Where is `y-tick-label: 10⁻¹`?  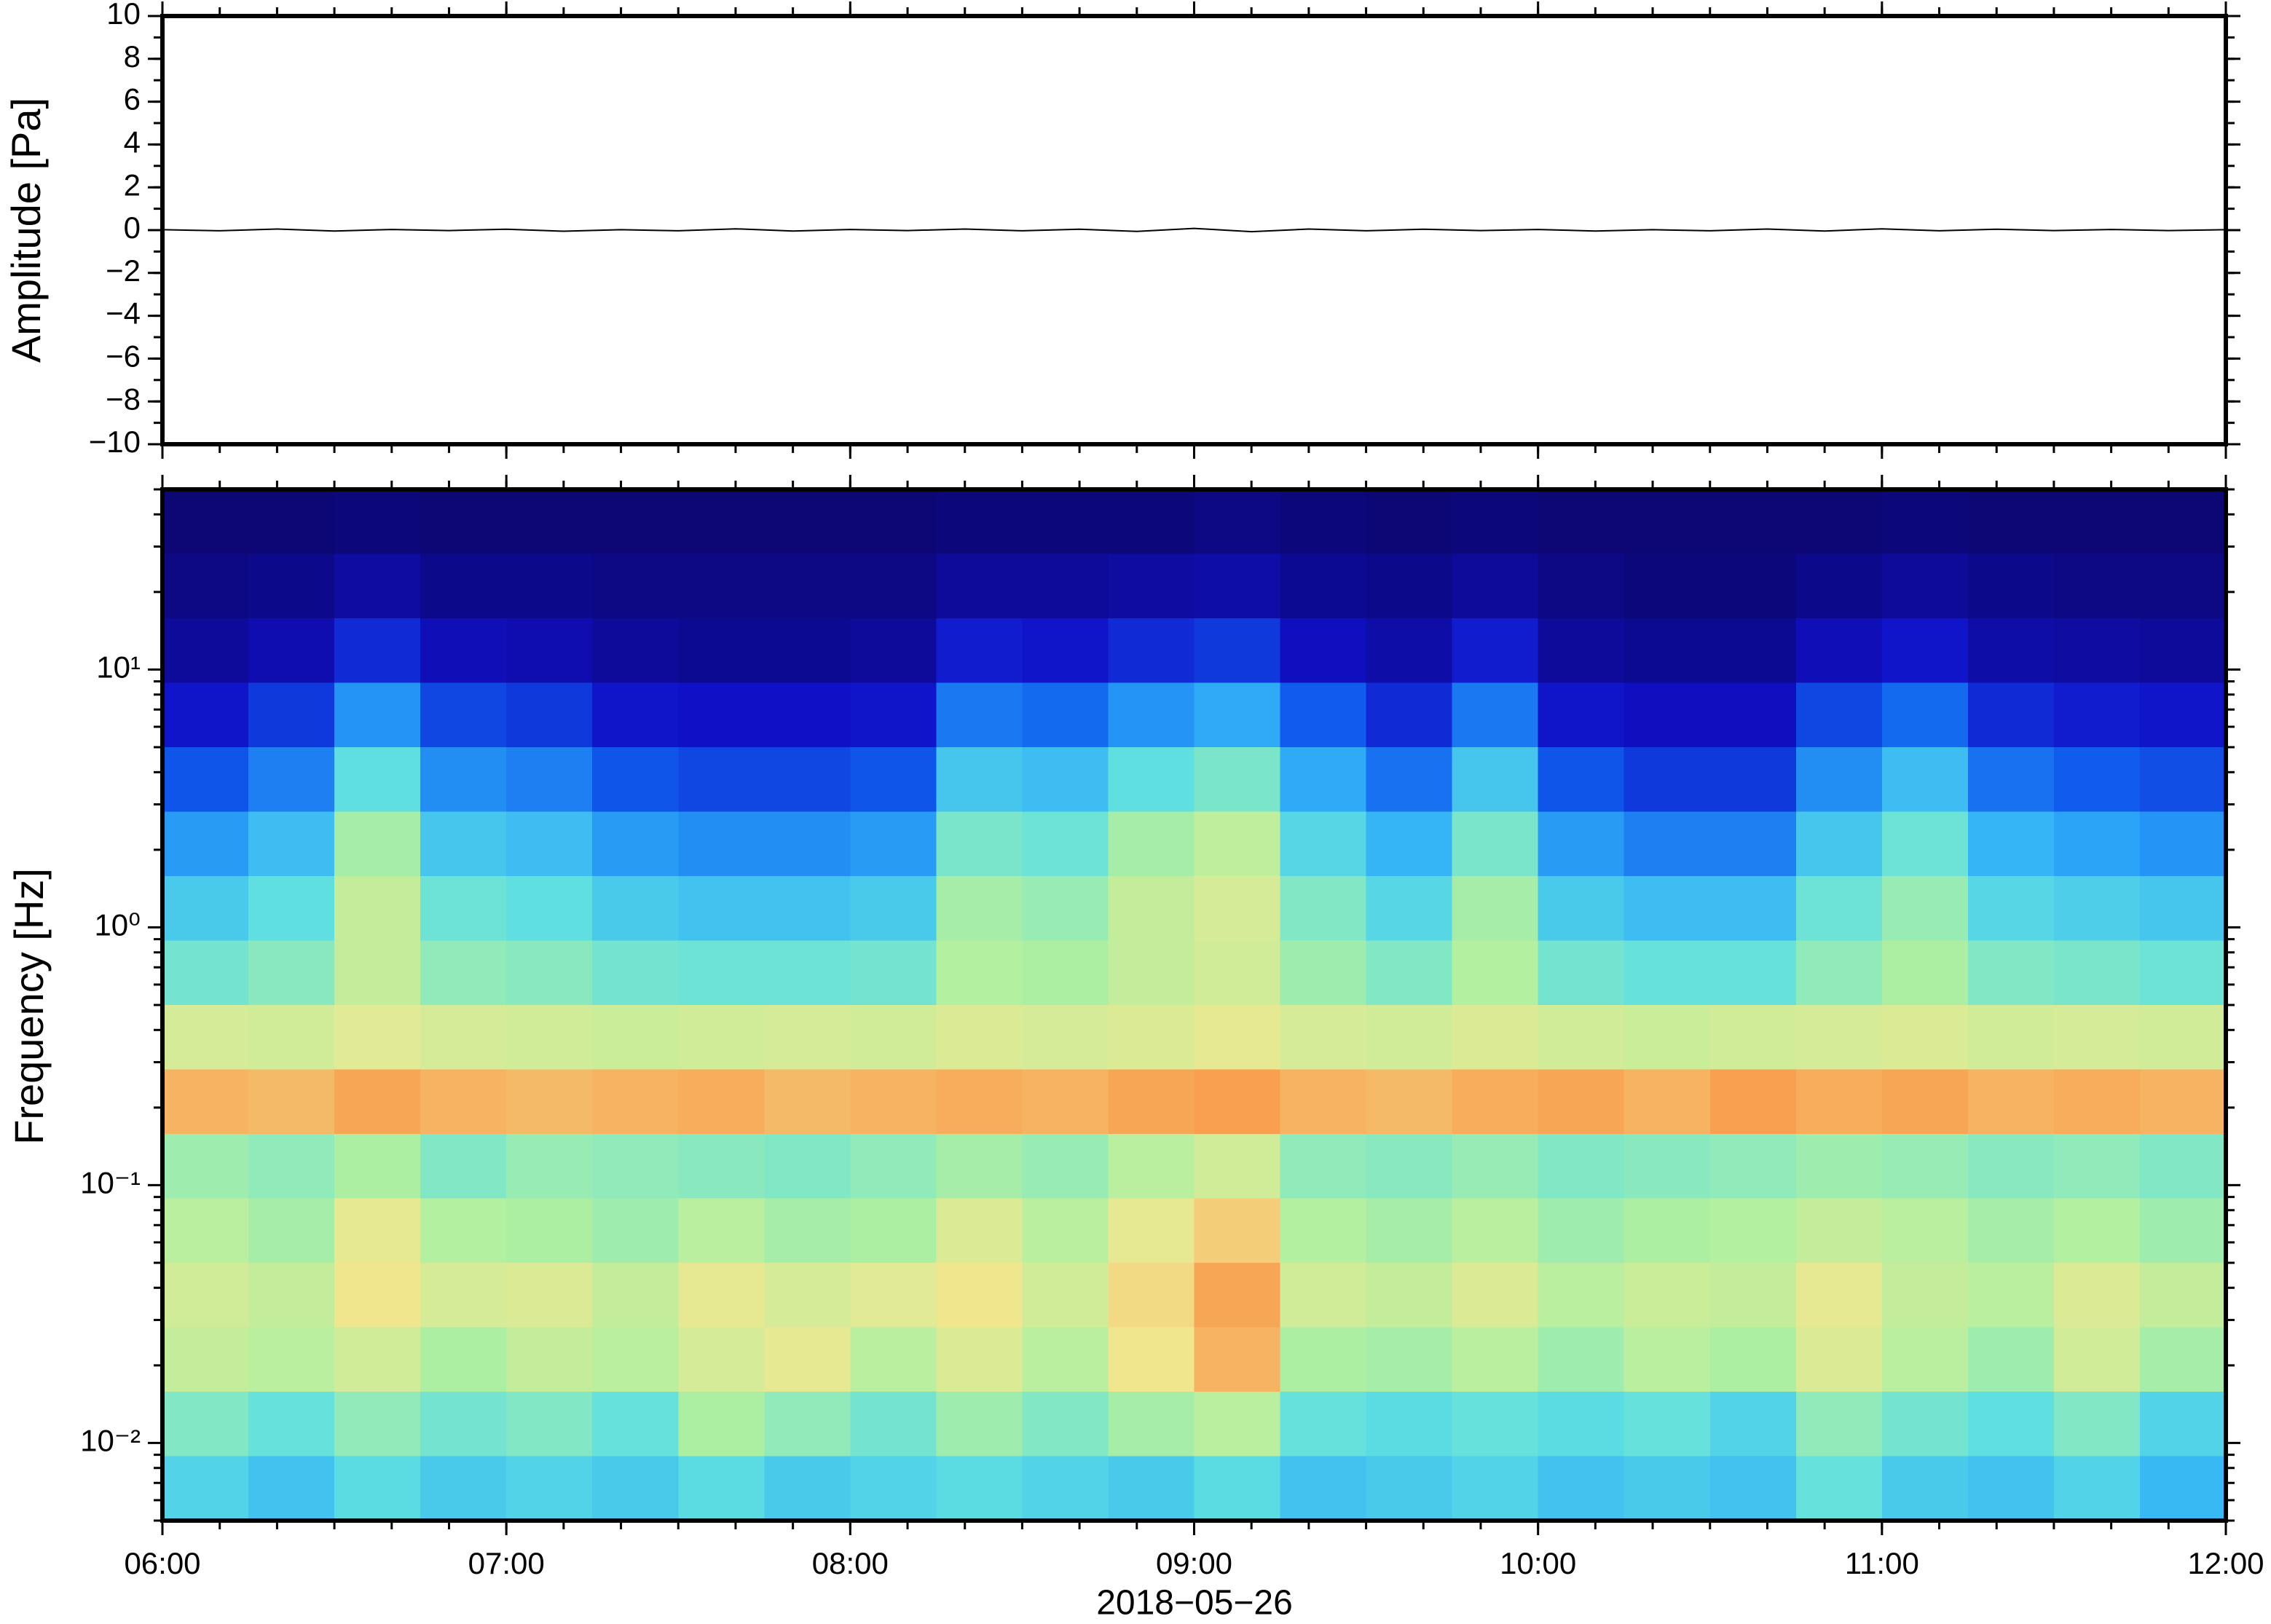
y-tick-label: 10⁻¹ is located at coordinates (111, 1183).